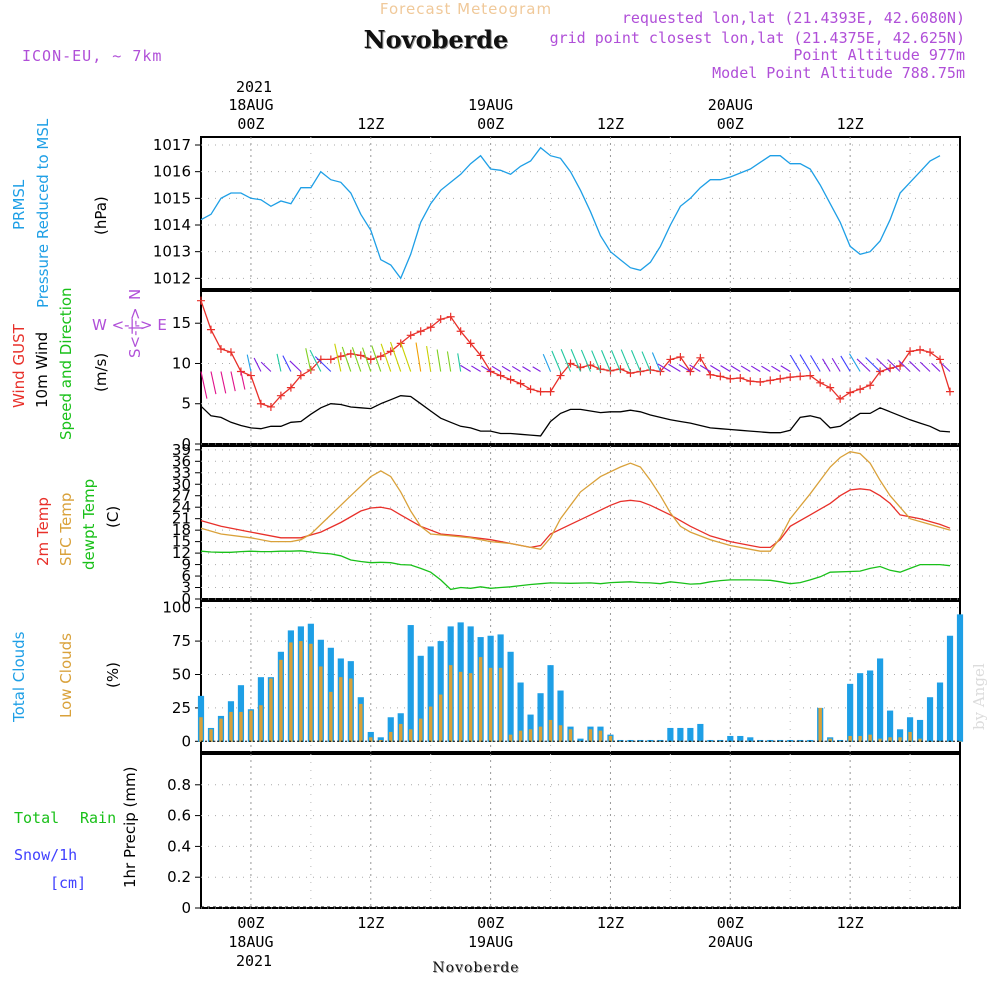  Describe the element at coordinates (575, 570) in the screenshot. I see `series-dewpt-temp` at that location.